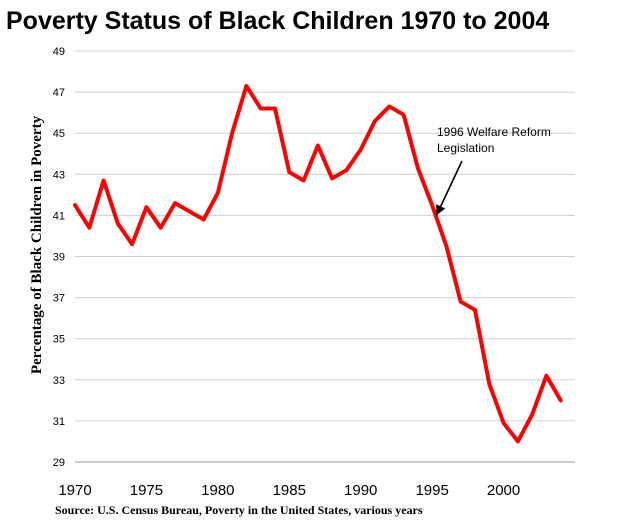 The width and height of the screenshot is (620, 524). What do you see at coordinates (59, 340) in the screenshot?
I see `y-tick-label: 35` at bounding box center [59, 340].